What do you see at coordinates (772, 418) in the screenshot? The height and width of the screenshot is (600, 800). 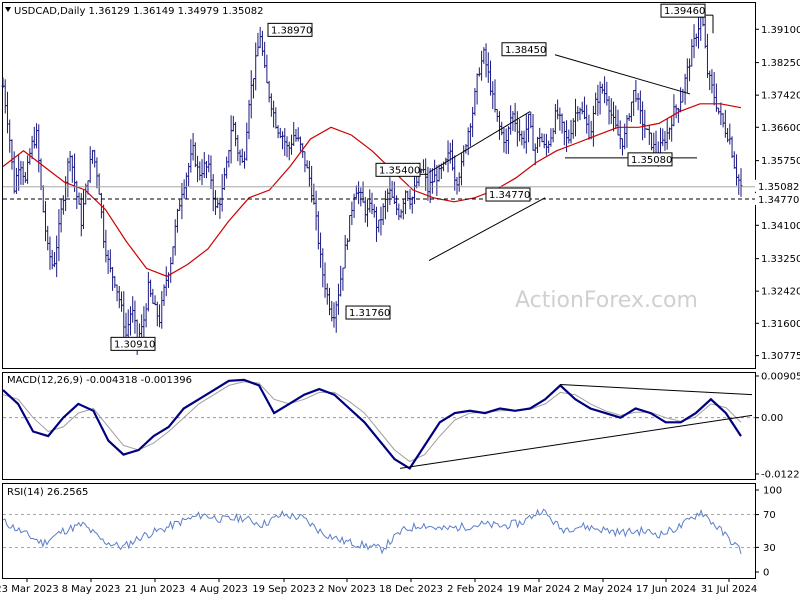 I see `macd-tick-label: 0.00` at bounding box center [772, 418].